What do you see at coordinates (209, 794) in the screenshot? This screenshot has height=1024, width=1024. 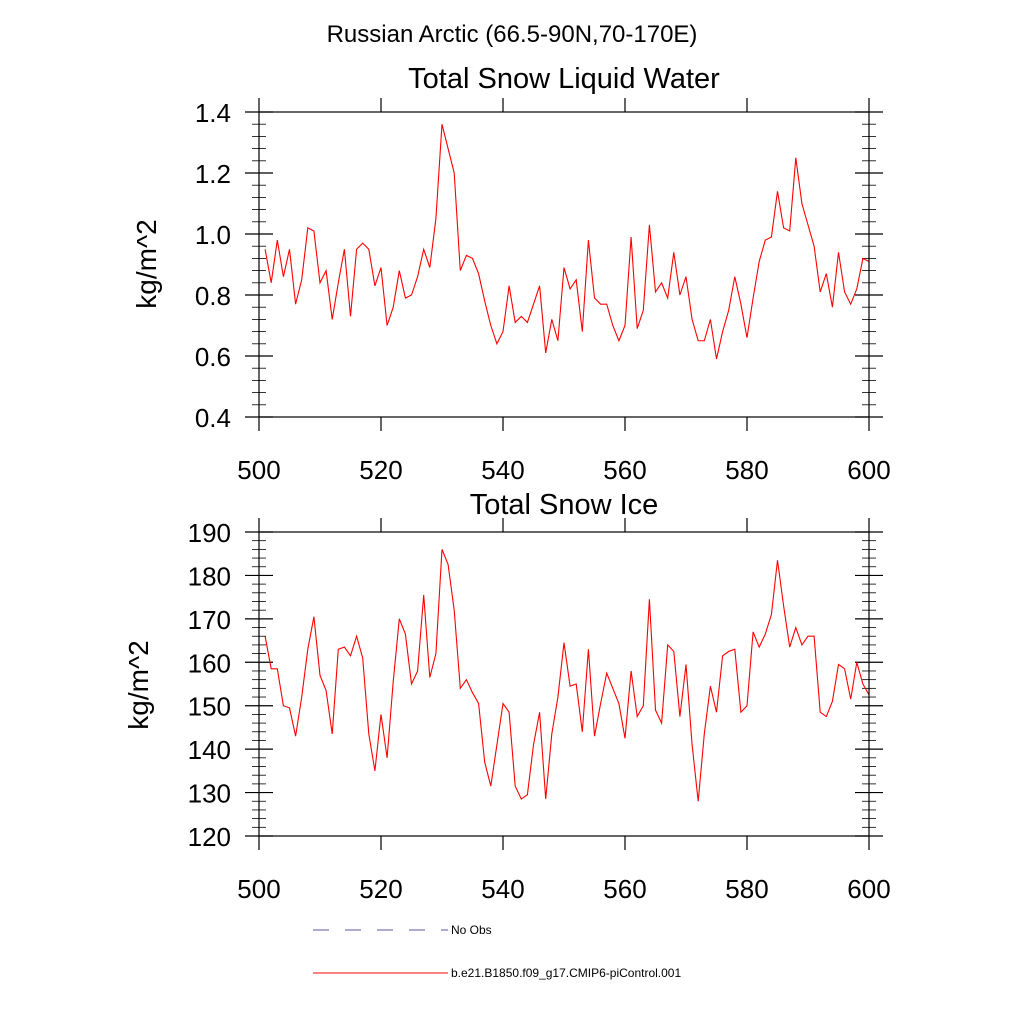 I see `y-tick-label: 130` at bounding box center [209, 794].